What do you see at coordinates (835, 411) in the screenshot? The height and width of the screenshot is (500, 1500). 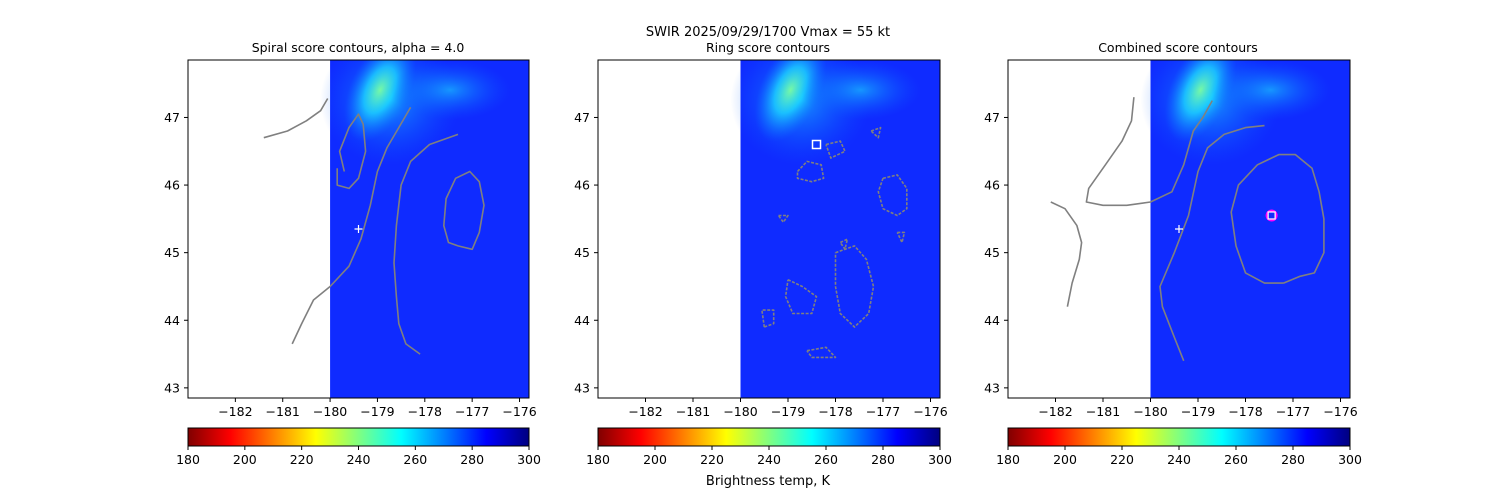 I see `ring-xtick-label: −178` at bounding box center [835, 411].